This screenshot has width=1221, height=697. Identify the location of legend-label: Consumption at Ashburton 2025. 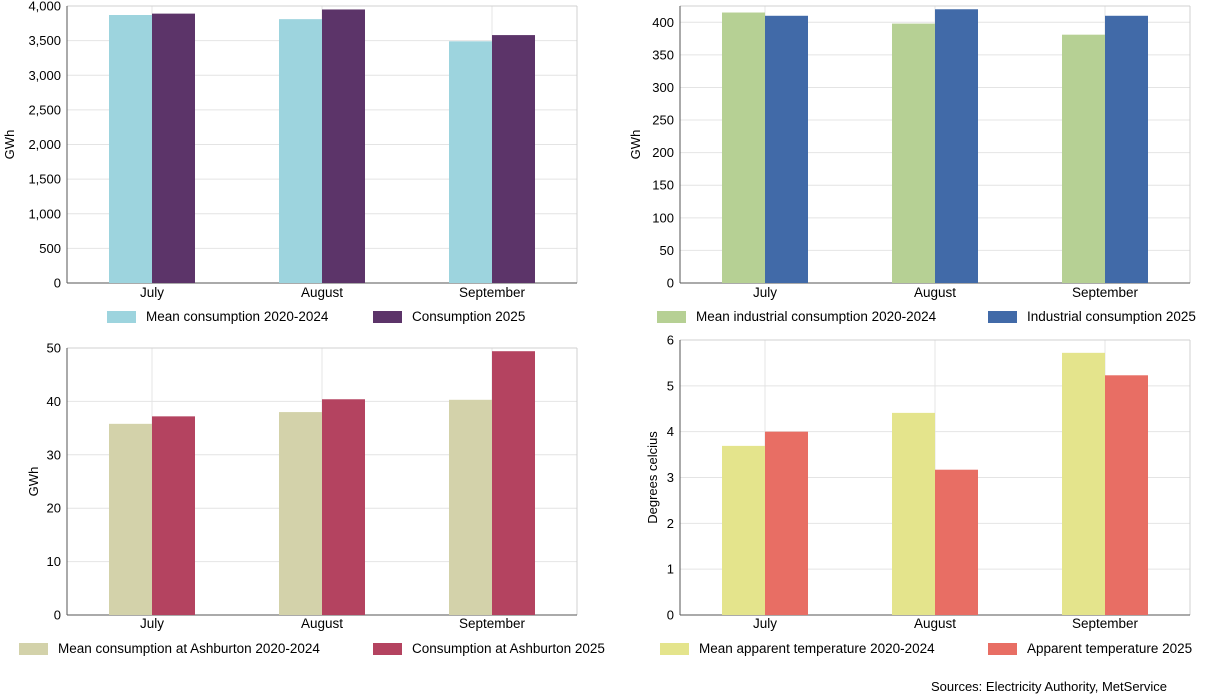
(508, 648).